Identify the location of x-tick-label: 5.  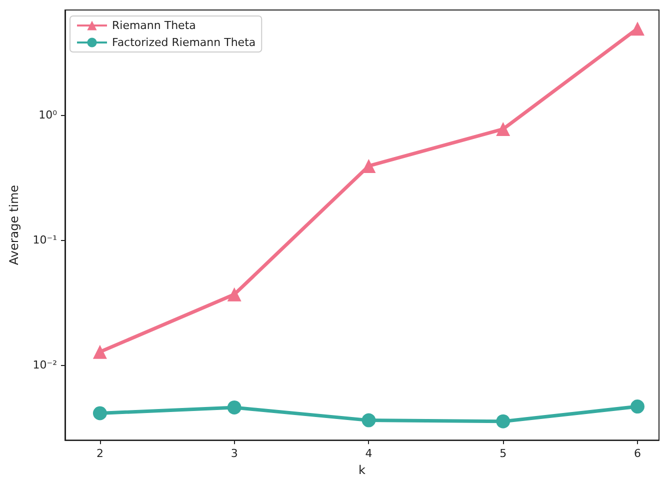
(503, 453).